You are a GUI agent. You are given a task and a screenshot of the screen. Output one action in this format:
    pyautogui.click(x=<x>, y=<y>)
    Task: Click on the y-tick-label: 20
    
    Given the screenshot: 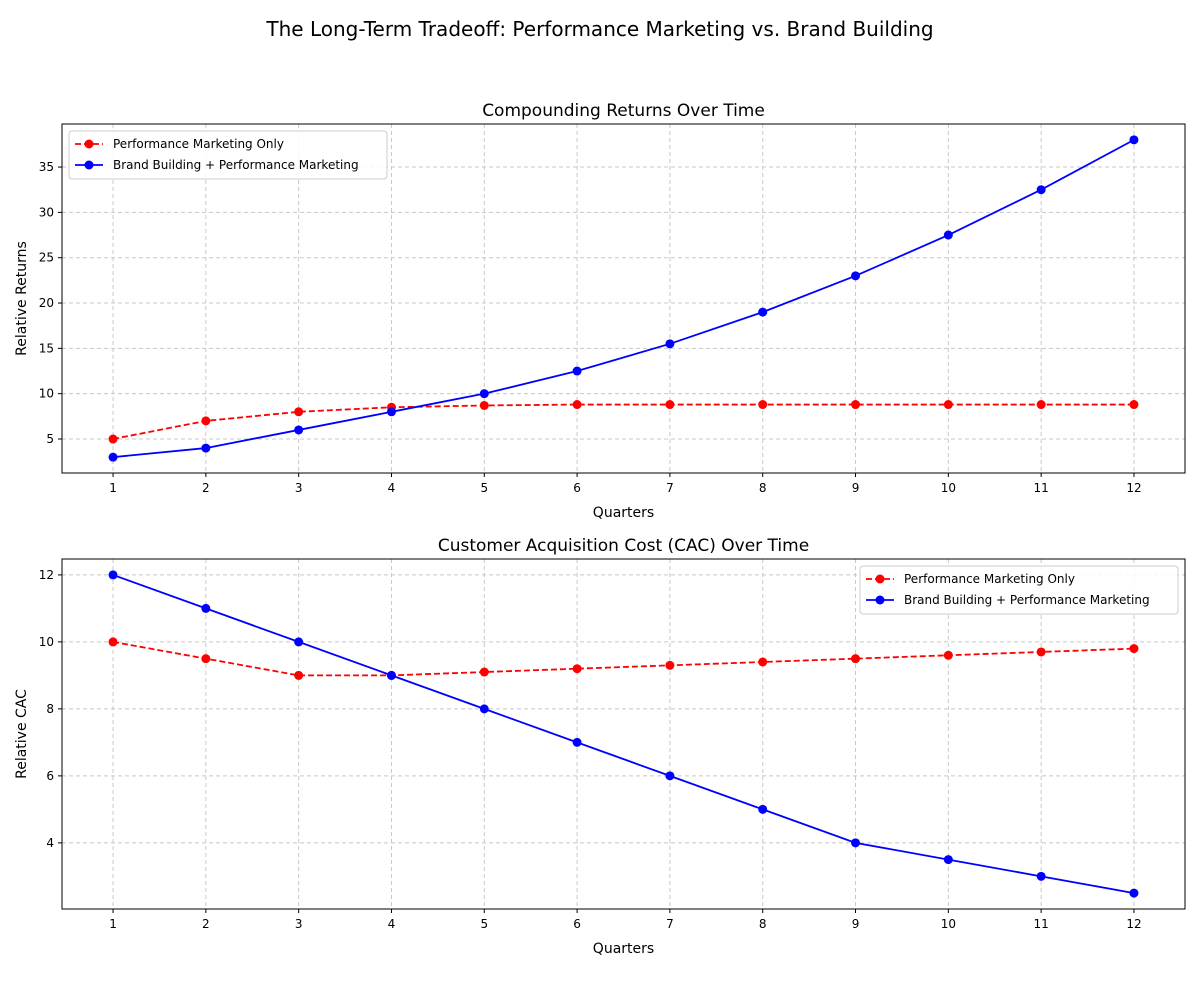 What is the action you would take?
    pyautogui.click(x=46, y=303)
    